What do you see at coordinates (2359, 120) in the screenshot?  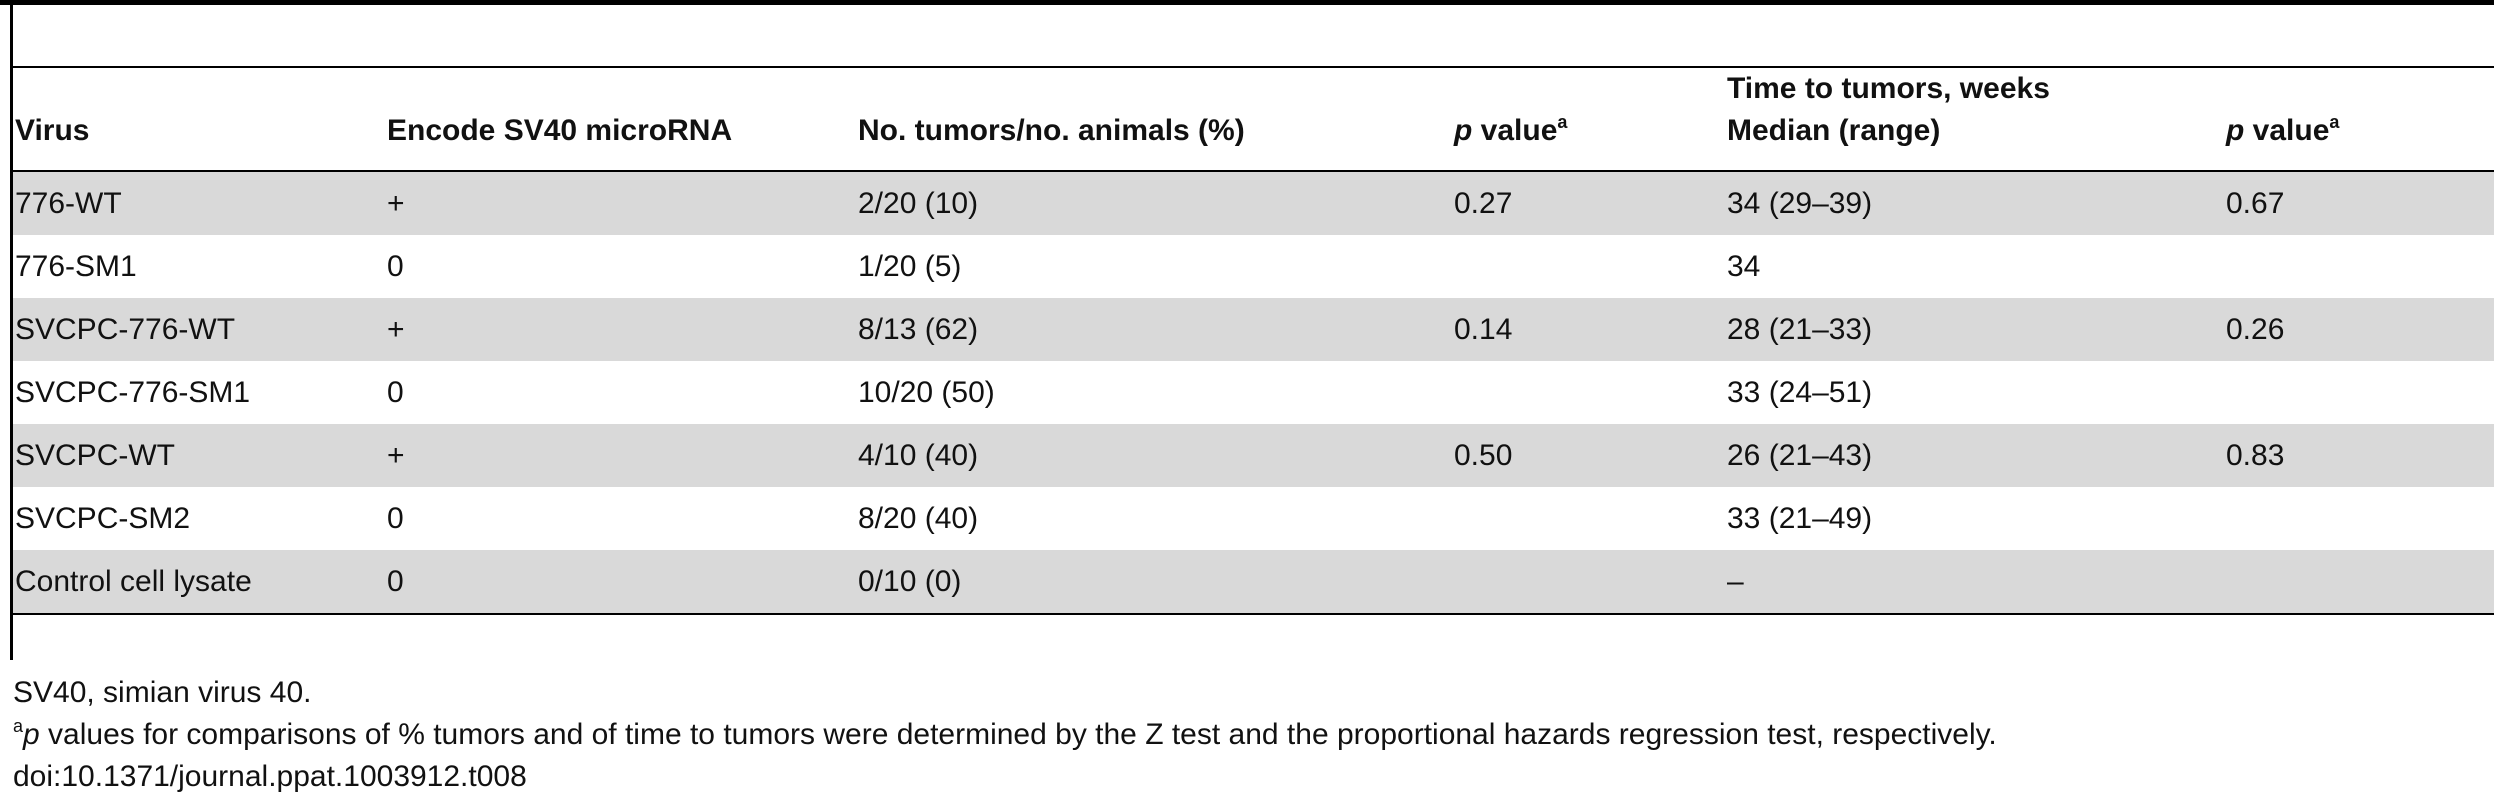 I see `header-p-value-time: p valuea` at bounding box center [2359, 120].